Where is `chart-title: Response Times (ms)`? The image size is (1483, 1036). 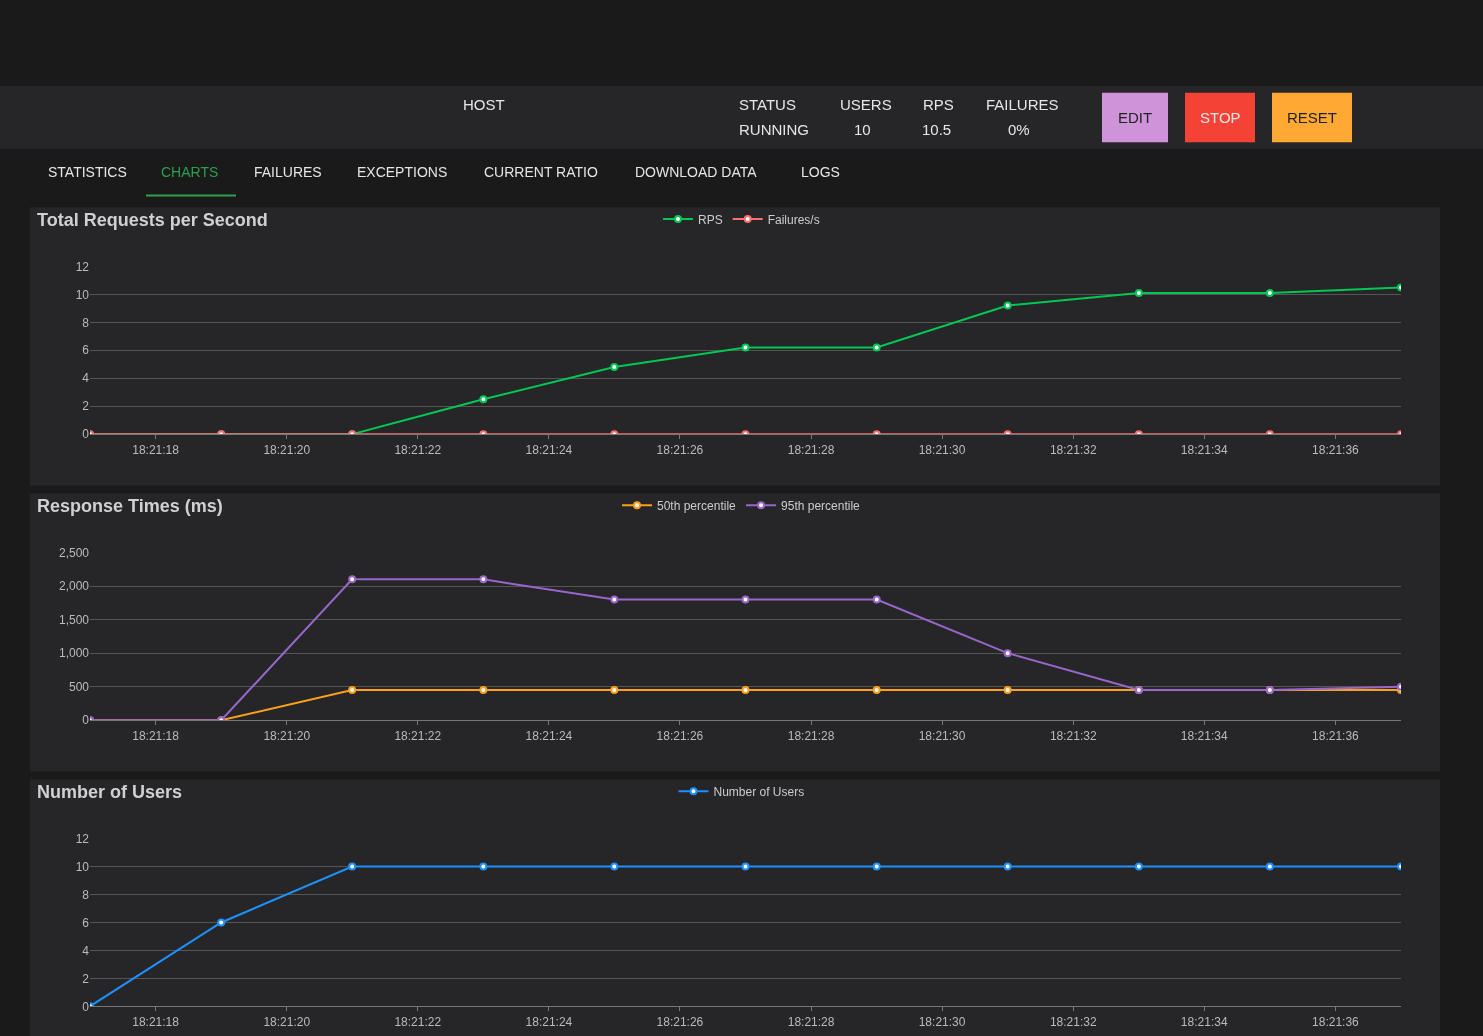
chart-title: Response Times (ms) is located at coordinates (130, 506).